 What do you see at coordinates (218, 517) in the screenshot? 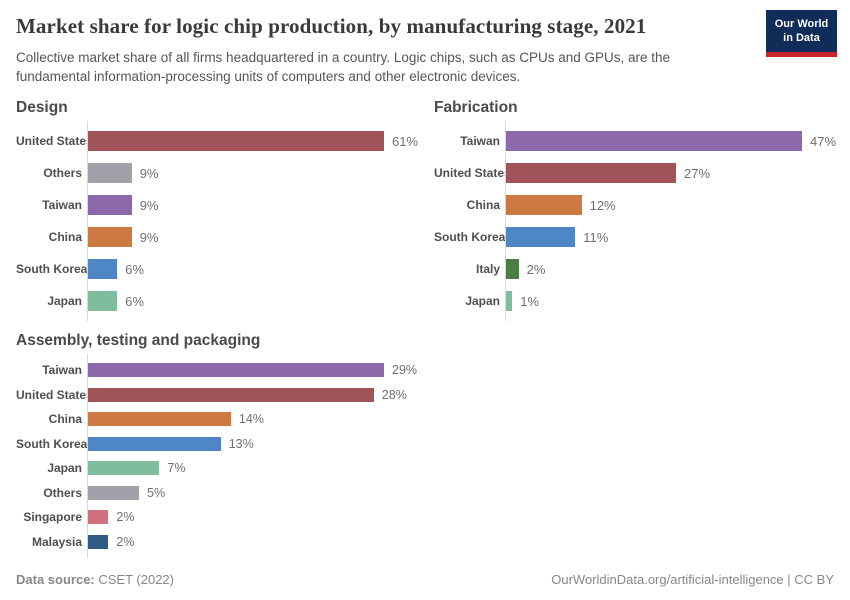
I see `bar-row: Singapore 2%` at bounding box center [218, 517].